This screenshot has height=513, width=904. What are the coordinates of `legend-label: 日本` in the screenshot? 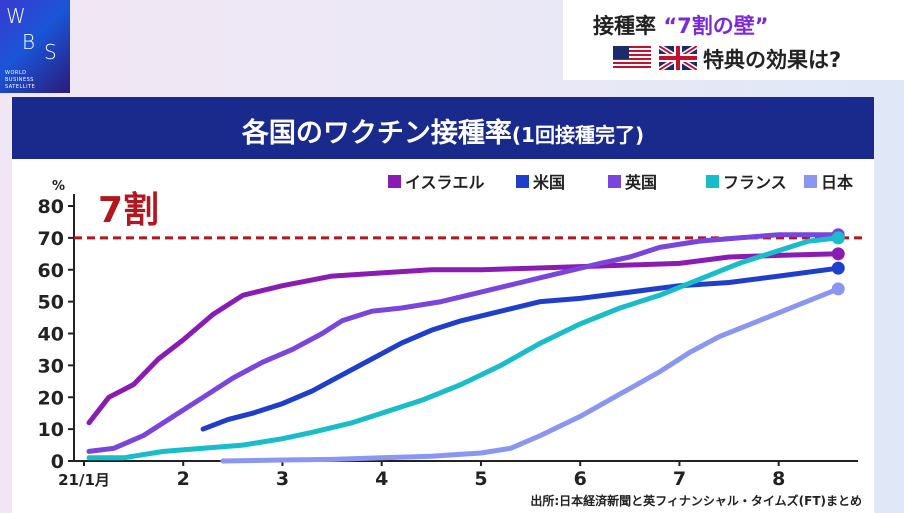 It's located at (837, 182).